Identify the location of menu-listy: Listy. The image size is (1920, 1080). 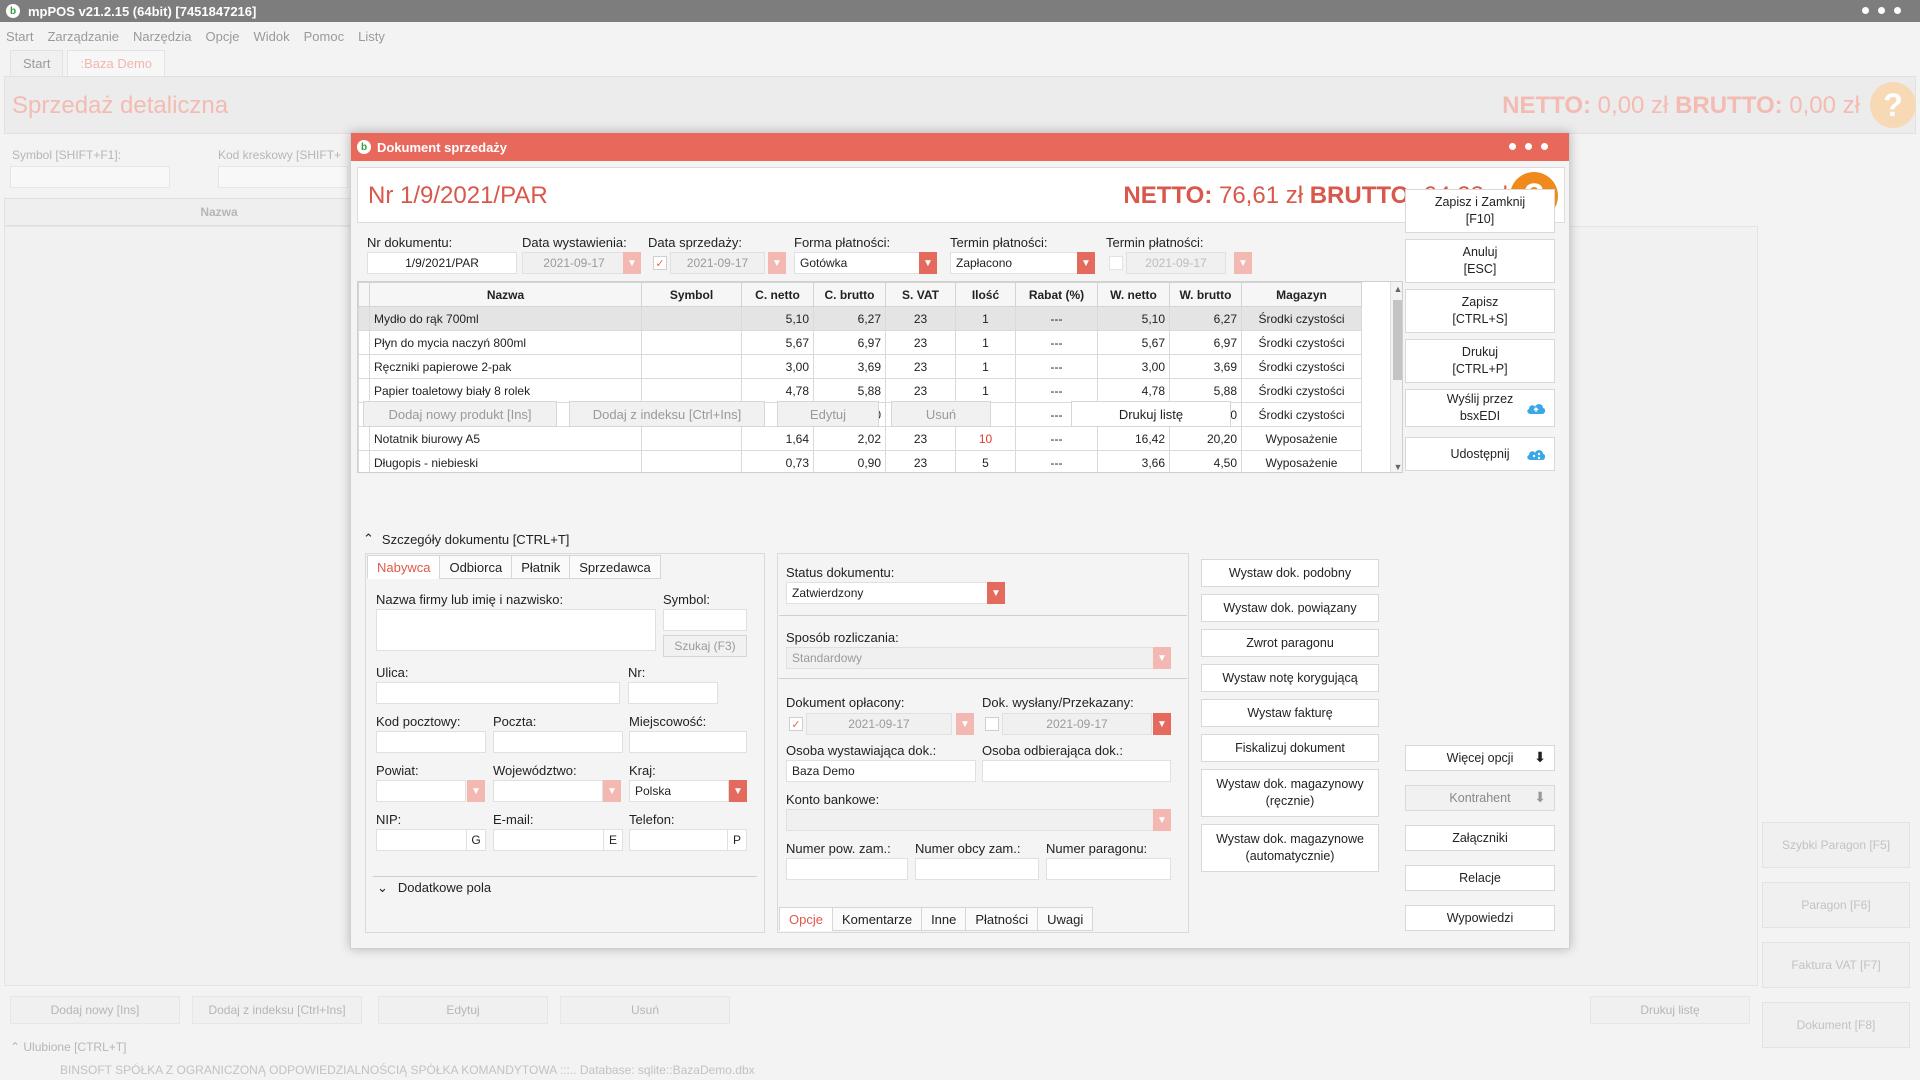
(371, 36).